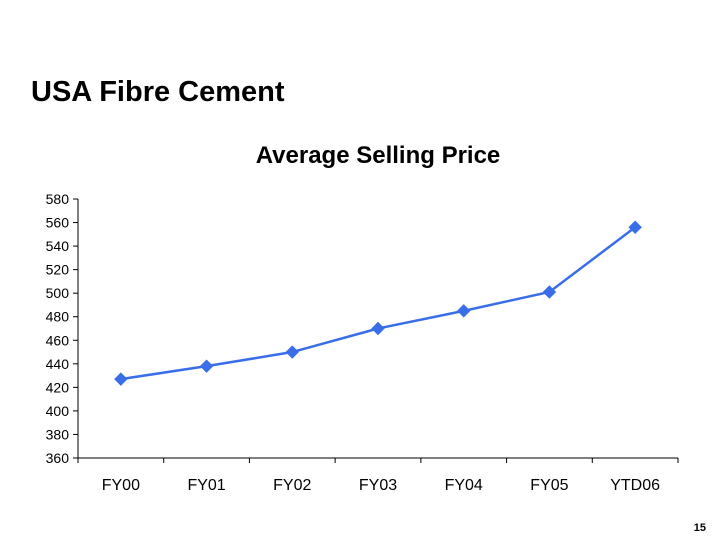 The width and height of the screenshot is (720, 540). What do you see at coordinates (58, 458) in the screenshot?
I see `y-tick-label: 360` at bounding box center [58, 458].